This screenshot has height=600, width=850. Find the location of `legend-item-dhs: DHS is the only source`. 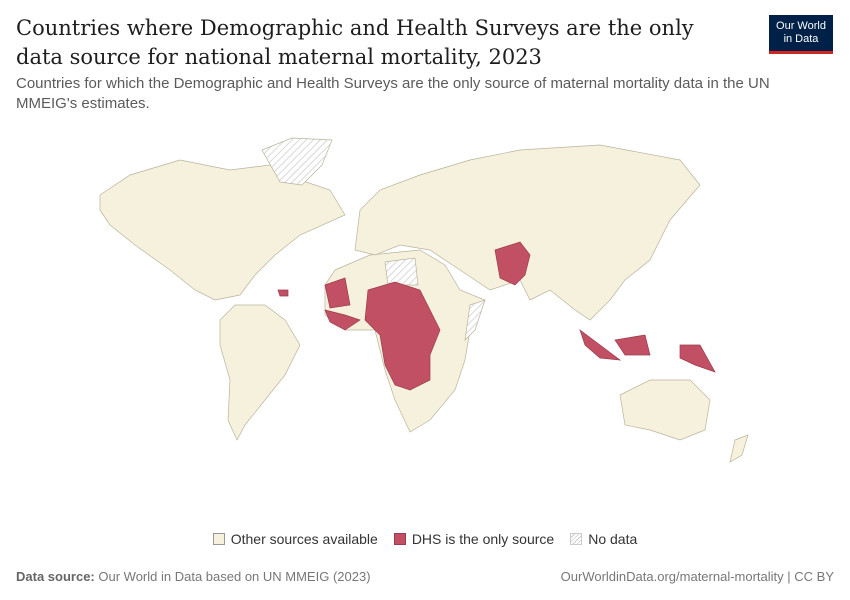

legend-item-dhs: DHS is the only source is located at coordinates (474, 539).